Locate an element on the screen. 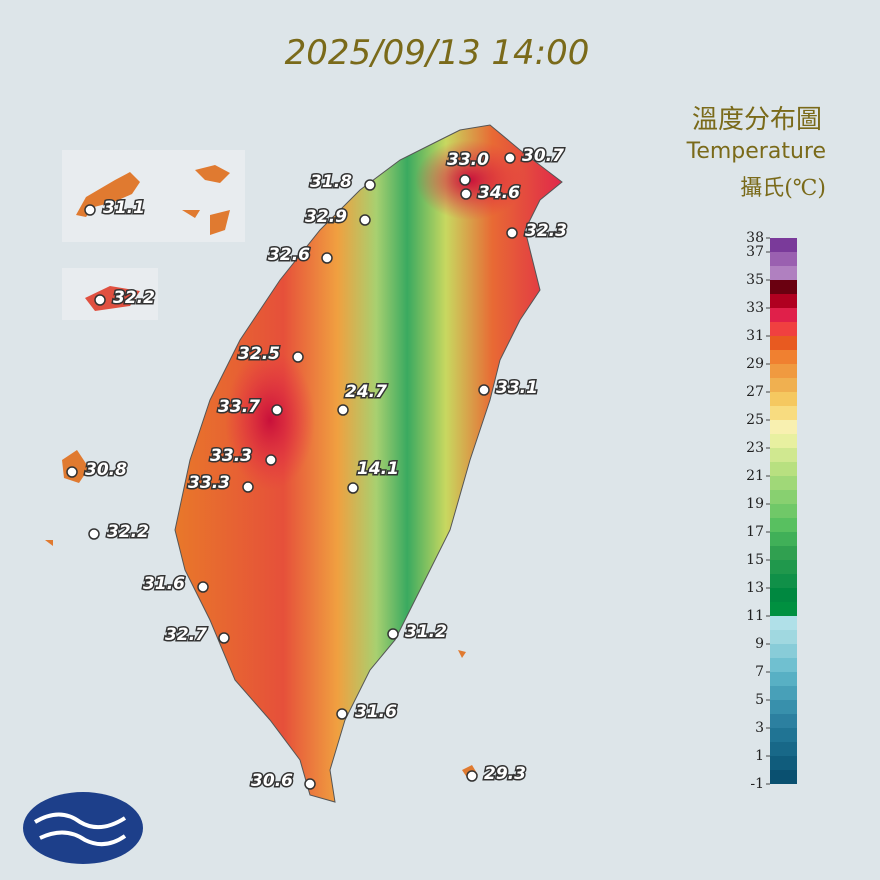 The width and height of the screenshot is (880, 880). legend-tick-label: 31 is located at coordinates (755, 336).